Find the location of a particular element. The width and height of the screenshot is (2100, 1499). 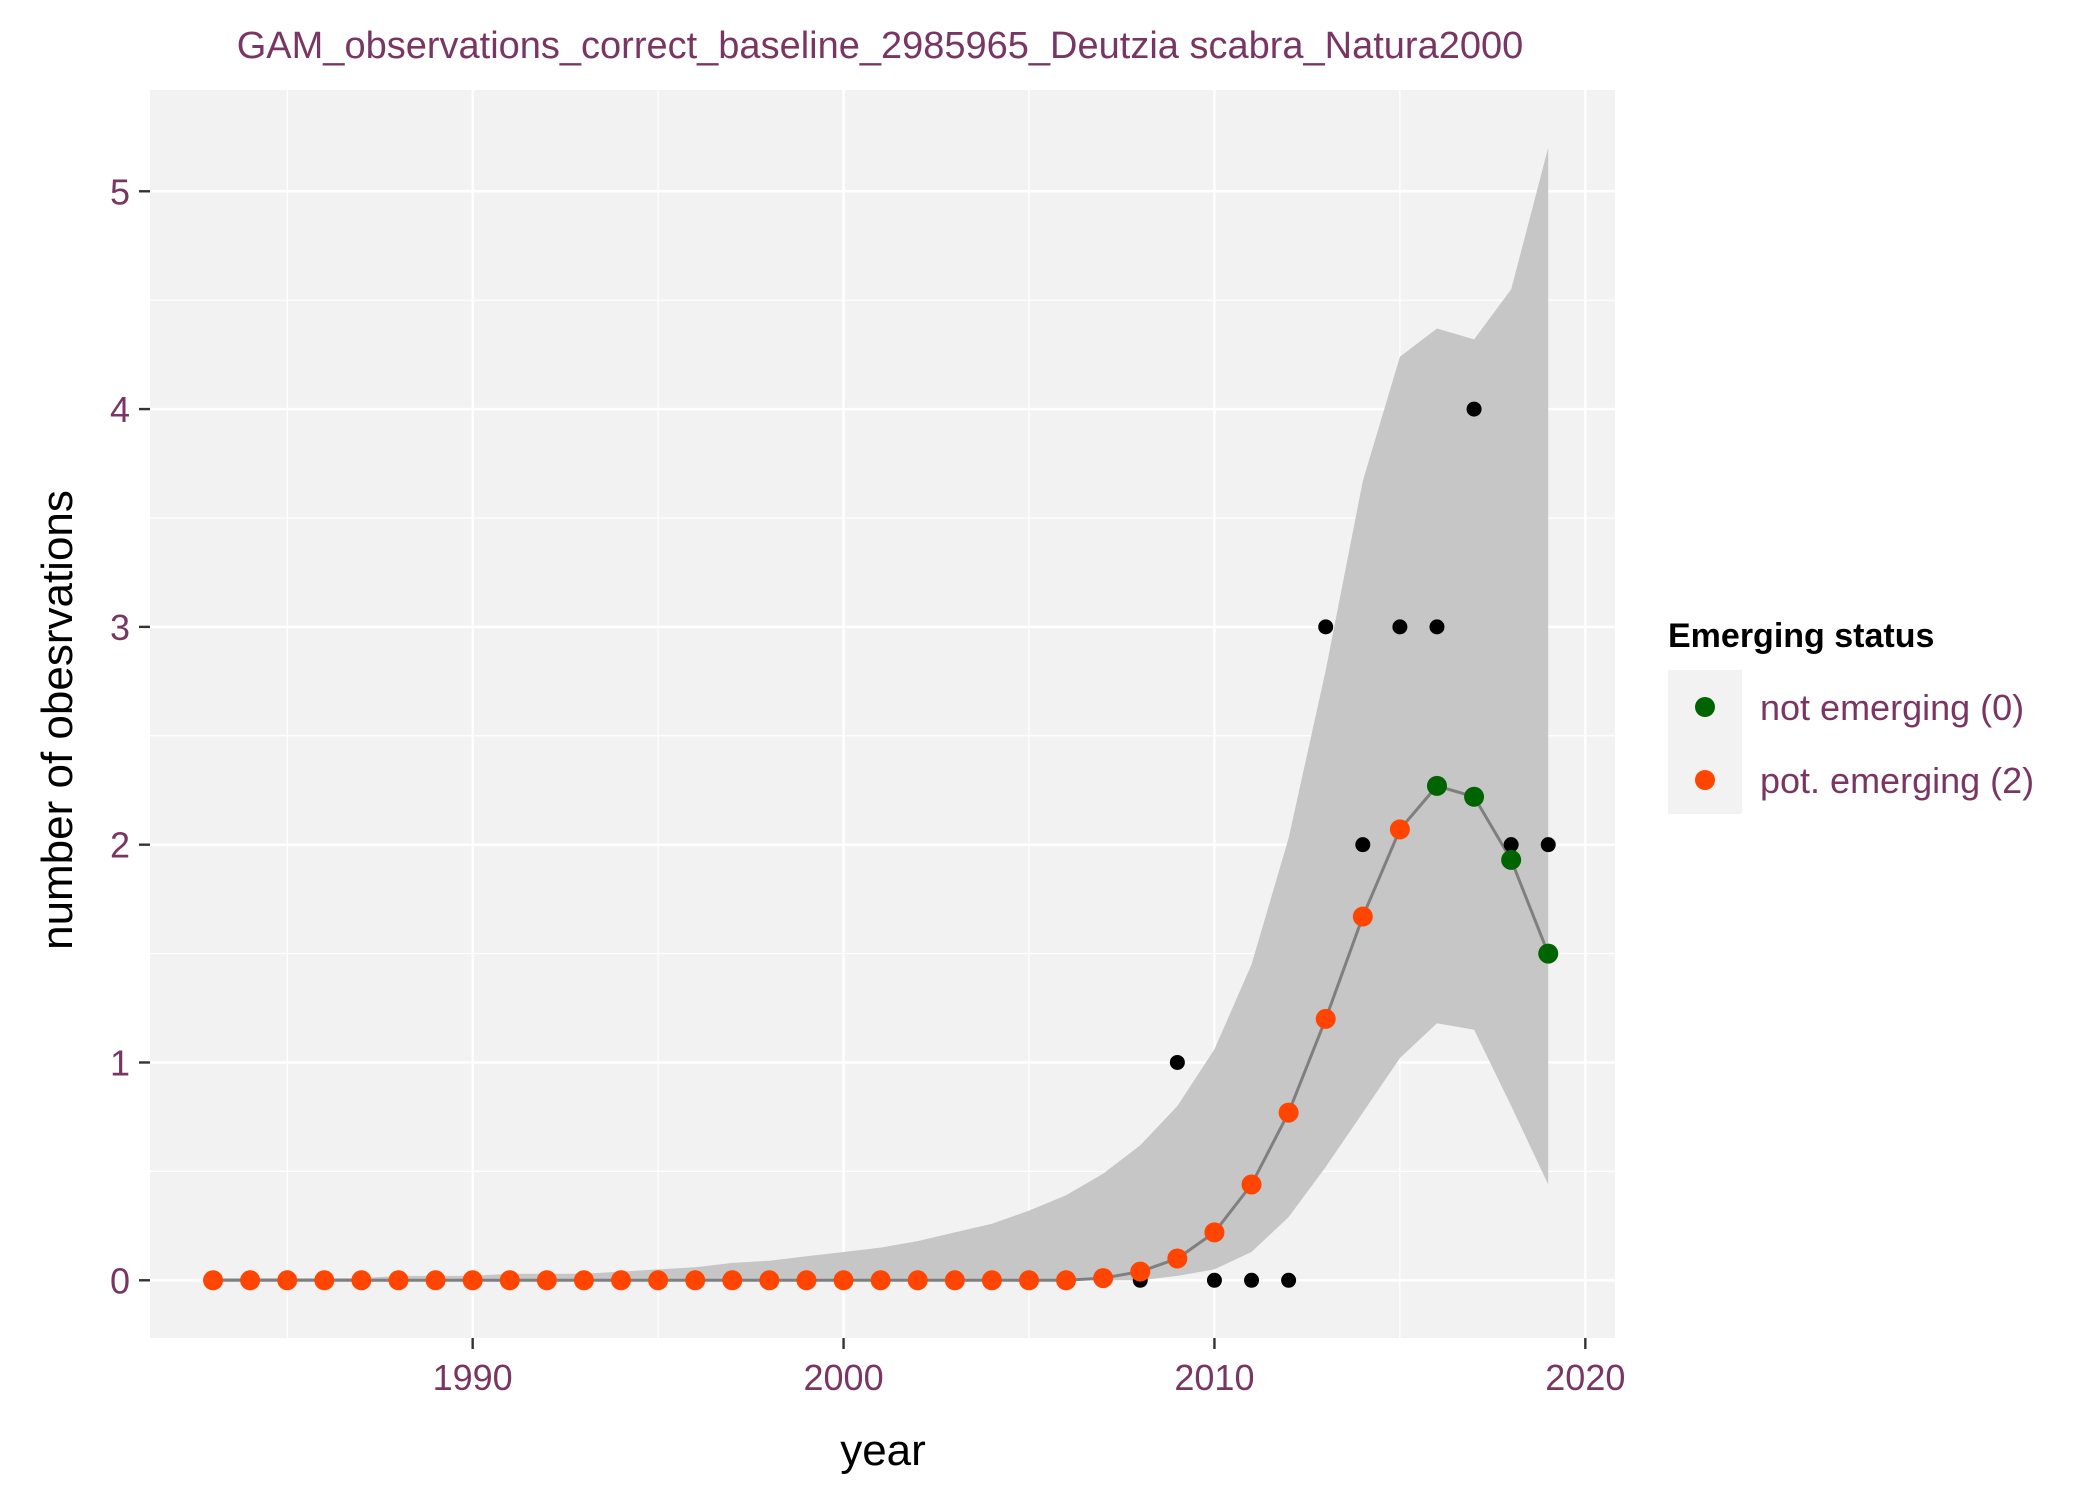

legend-label-pot-emerging: pot. emerging (2) is located at coordinates (1897, 780).